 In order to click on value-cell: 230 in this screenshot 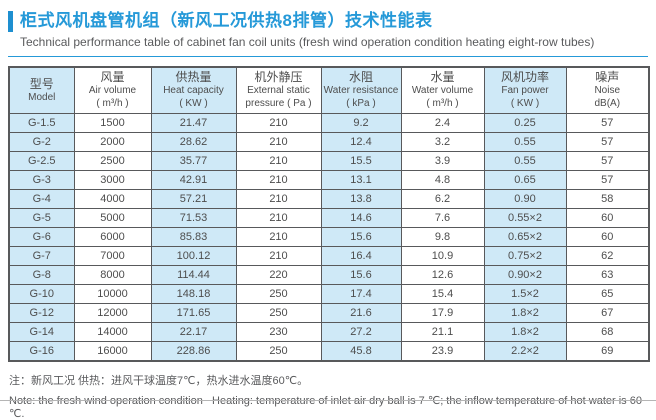, I will do `click(278, 331)`.